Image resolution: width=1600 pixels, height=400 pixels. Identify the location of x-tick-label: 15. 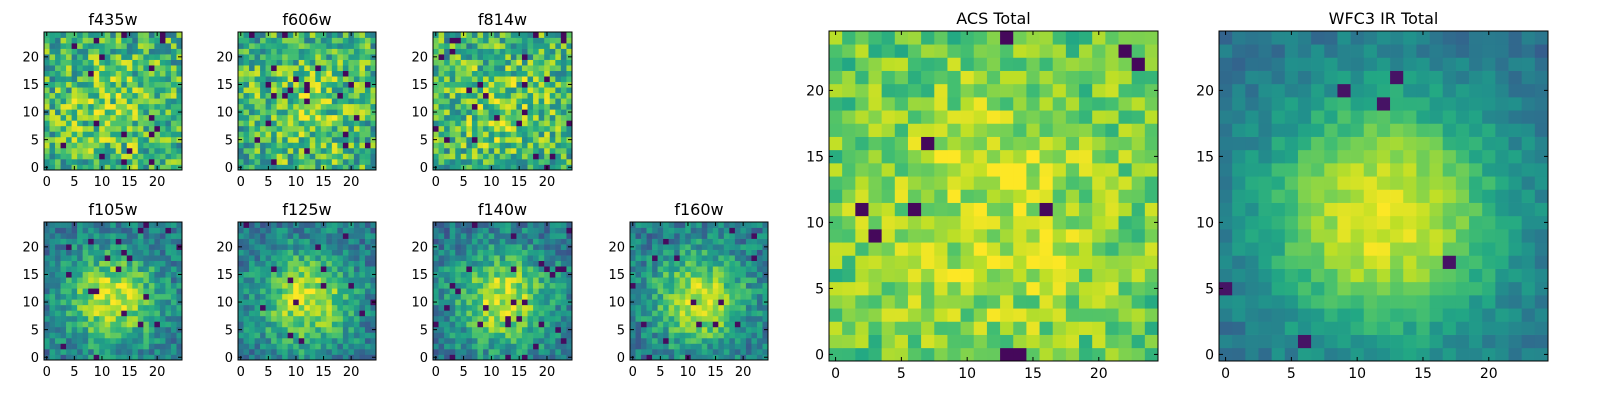
(519, 372).